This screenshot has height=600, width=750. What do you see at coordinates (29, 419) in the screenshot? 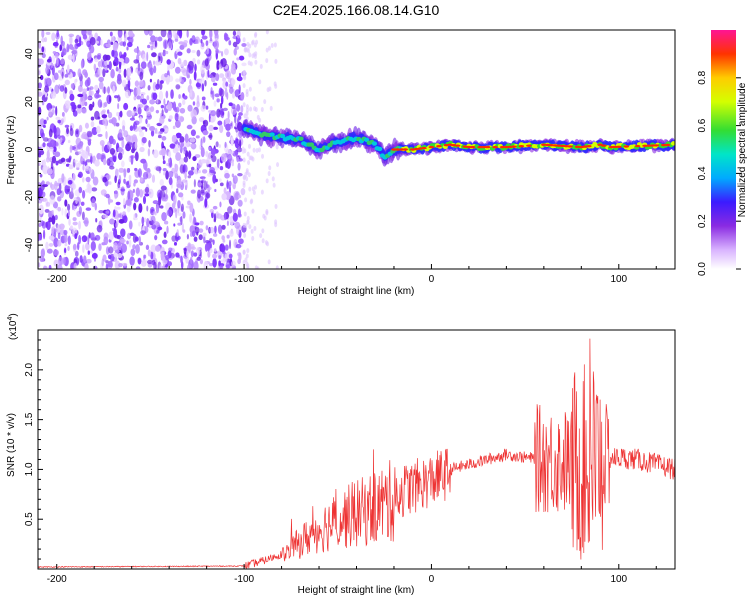
I see `y-tick-label: 1.5` at bounding box center [29, 419].